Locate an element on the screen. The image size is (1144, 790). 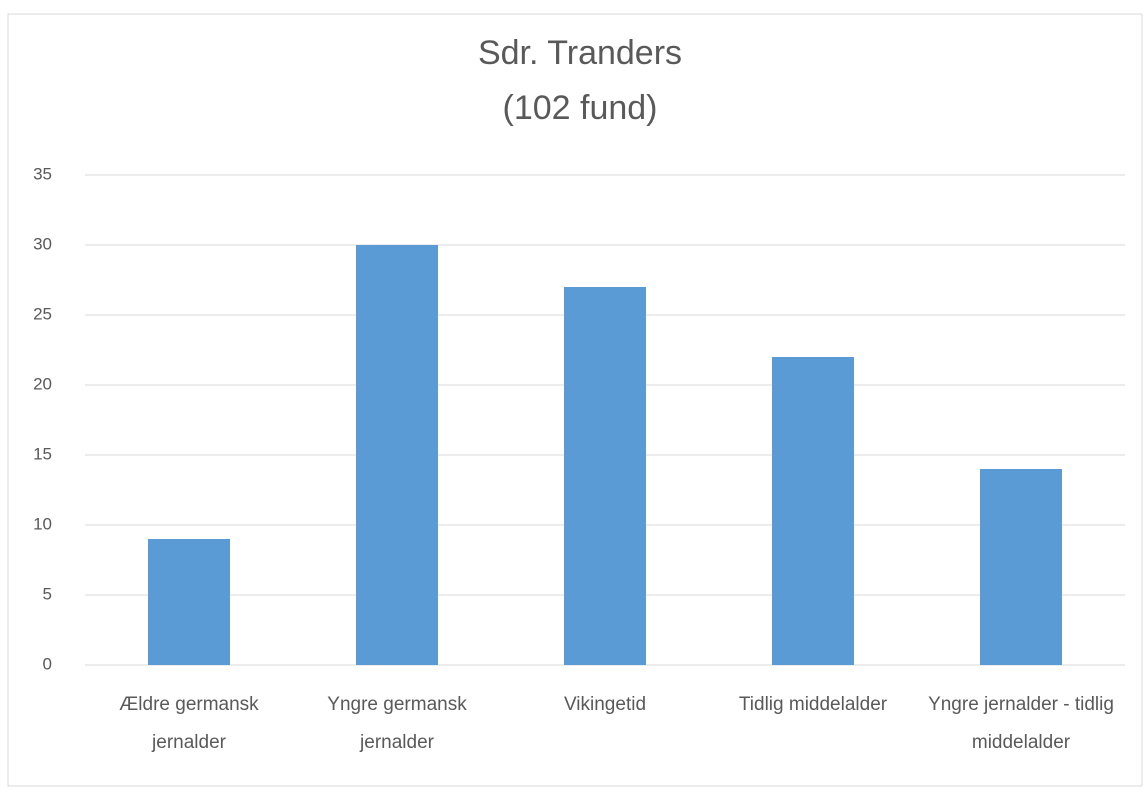
y-tick-label: 25 is located at coordinates (42, 313).